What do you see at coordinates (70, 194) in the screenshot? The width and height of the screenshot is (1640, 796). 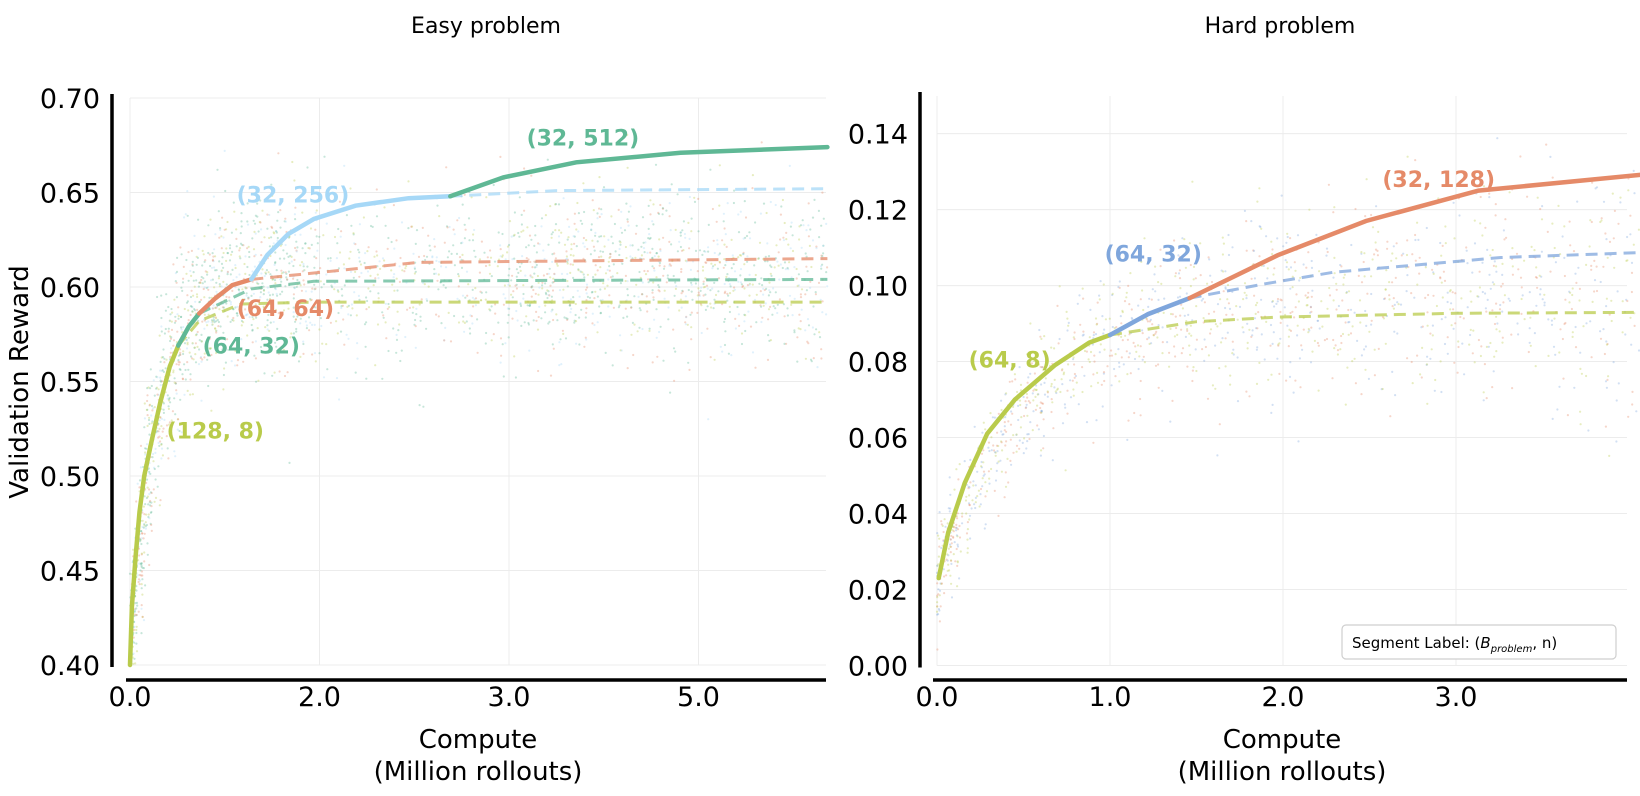 I see `y-tick-label: 0.65` at bounding box center [70, 194].